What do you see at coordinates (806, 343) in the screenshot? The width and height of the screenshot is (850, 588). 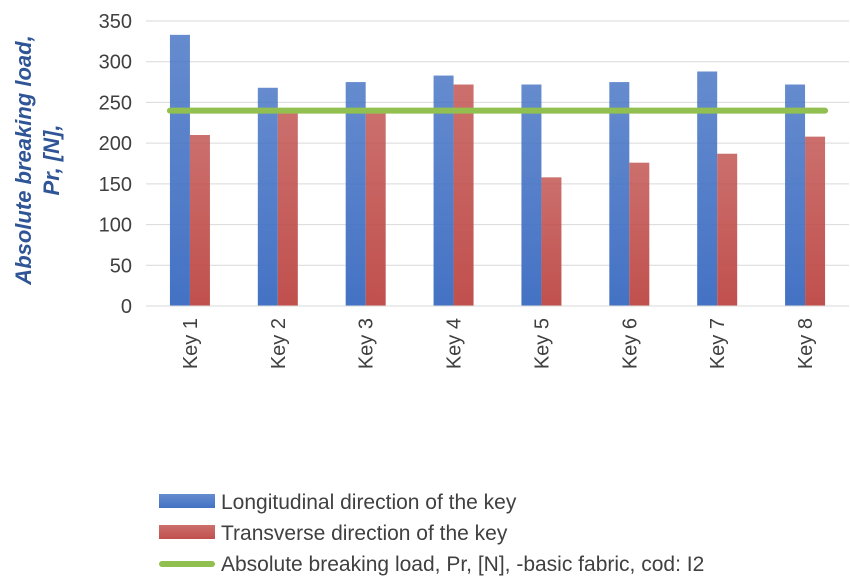 I see `x-category-label: Key 8` at bounding box center [806, 343].